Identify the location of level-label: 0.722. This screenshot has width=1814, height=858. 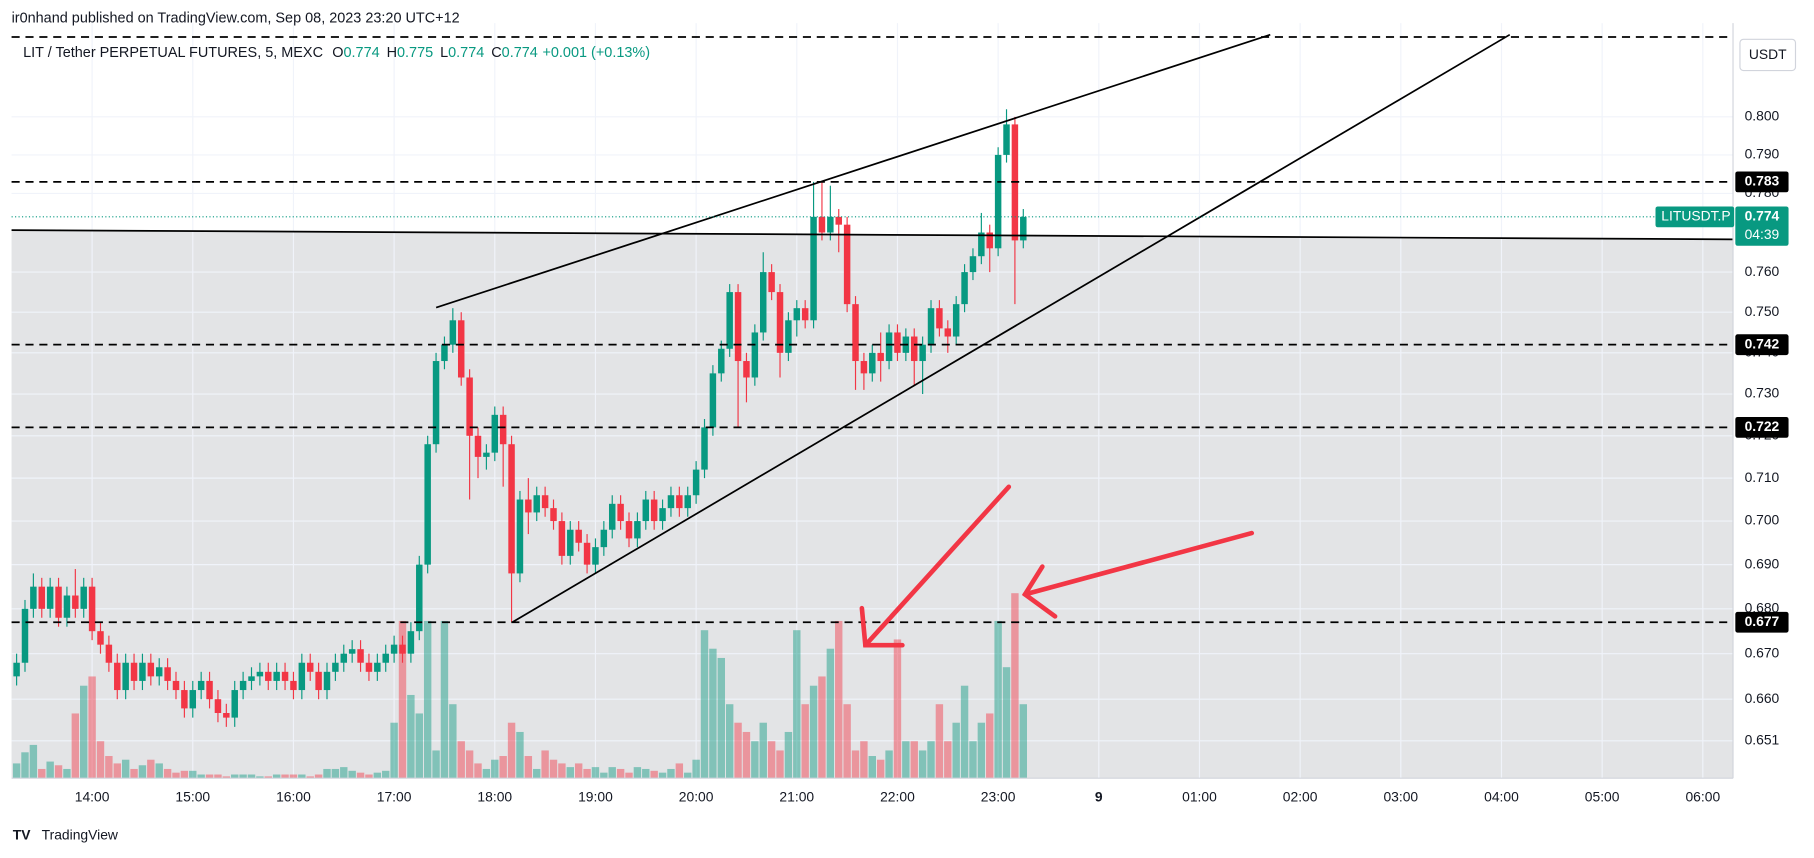
(1762, 426).